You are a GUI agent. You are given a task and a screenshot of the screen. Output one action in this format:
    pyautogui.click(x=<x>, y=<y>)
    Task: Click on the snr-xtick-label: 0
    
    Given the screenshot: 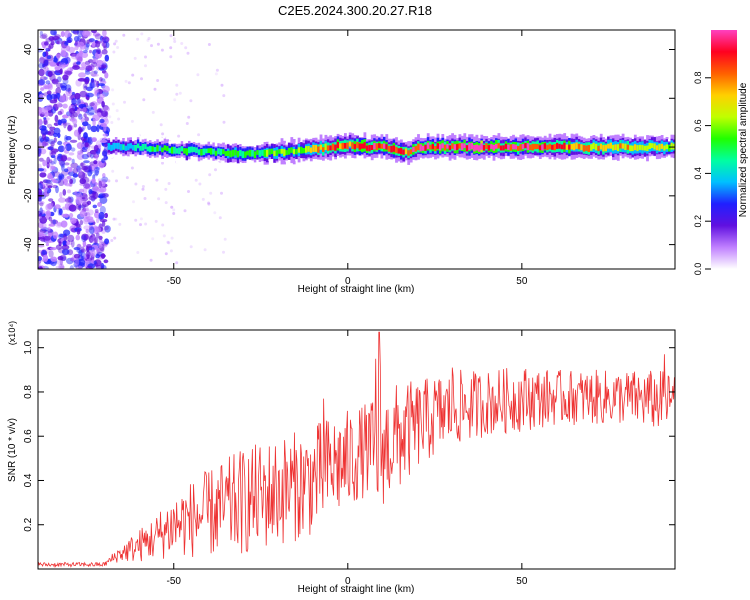 What is the action you would take?
    pyautogui.click(x=348, y=581)
    